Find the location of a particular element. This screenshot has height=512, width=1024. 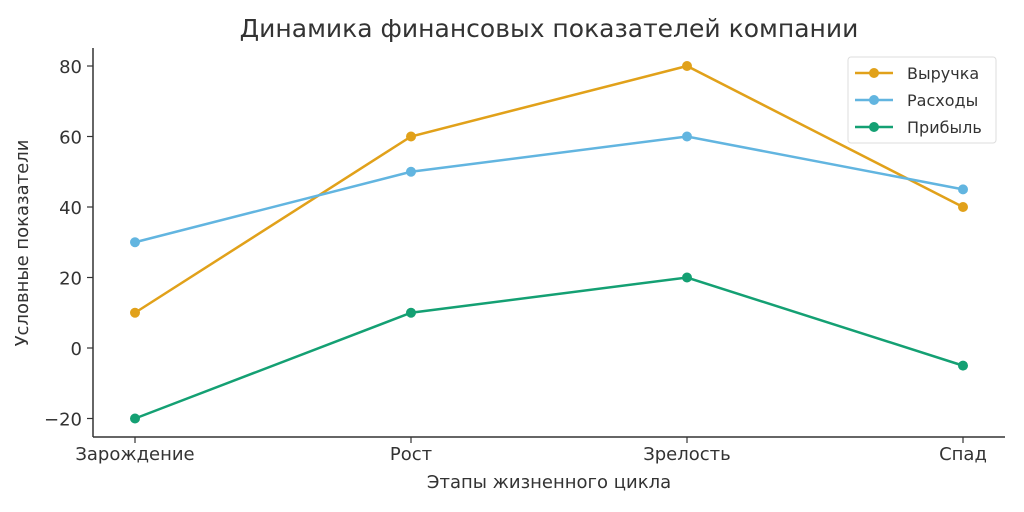

x-tick-label: Спад is located at coordinates (963, 454).